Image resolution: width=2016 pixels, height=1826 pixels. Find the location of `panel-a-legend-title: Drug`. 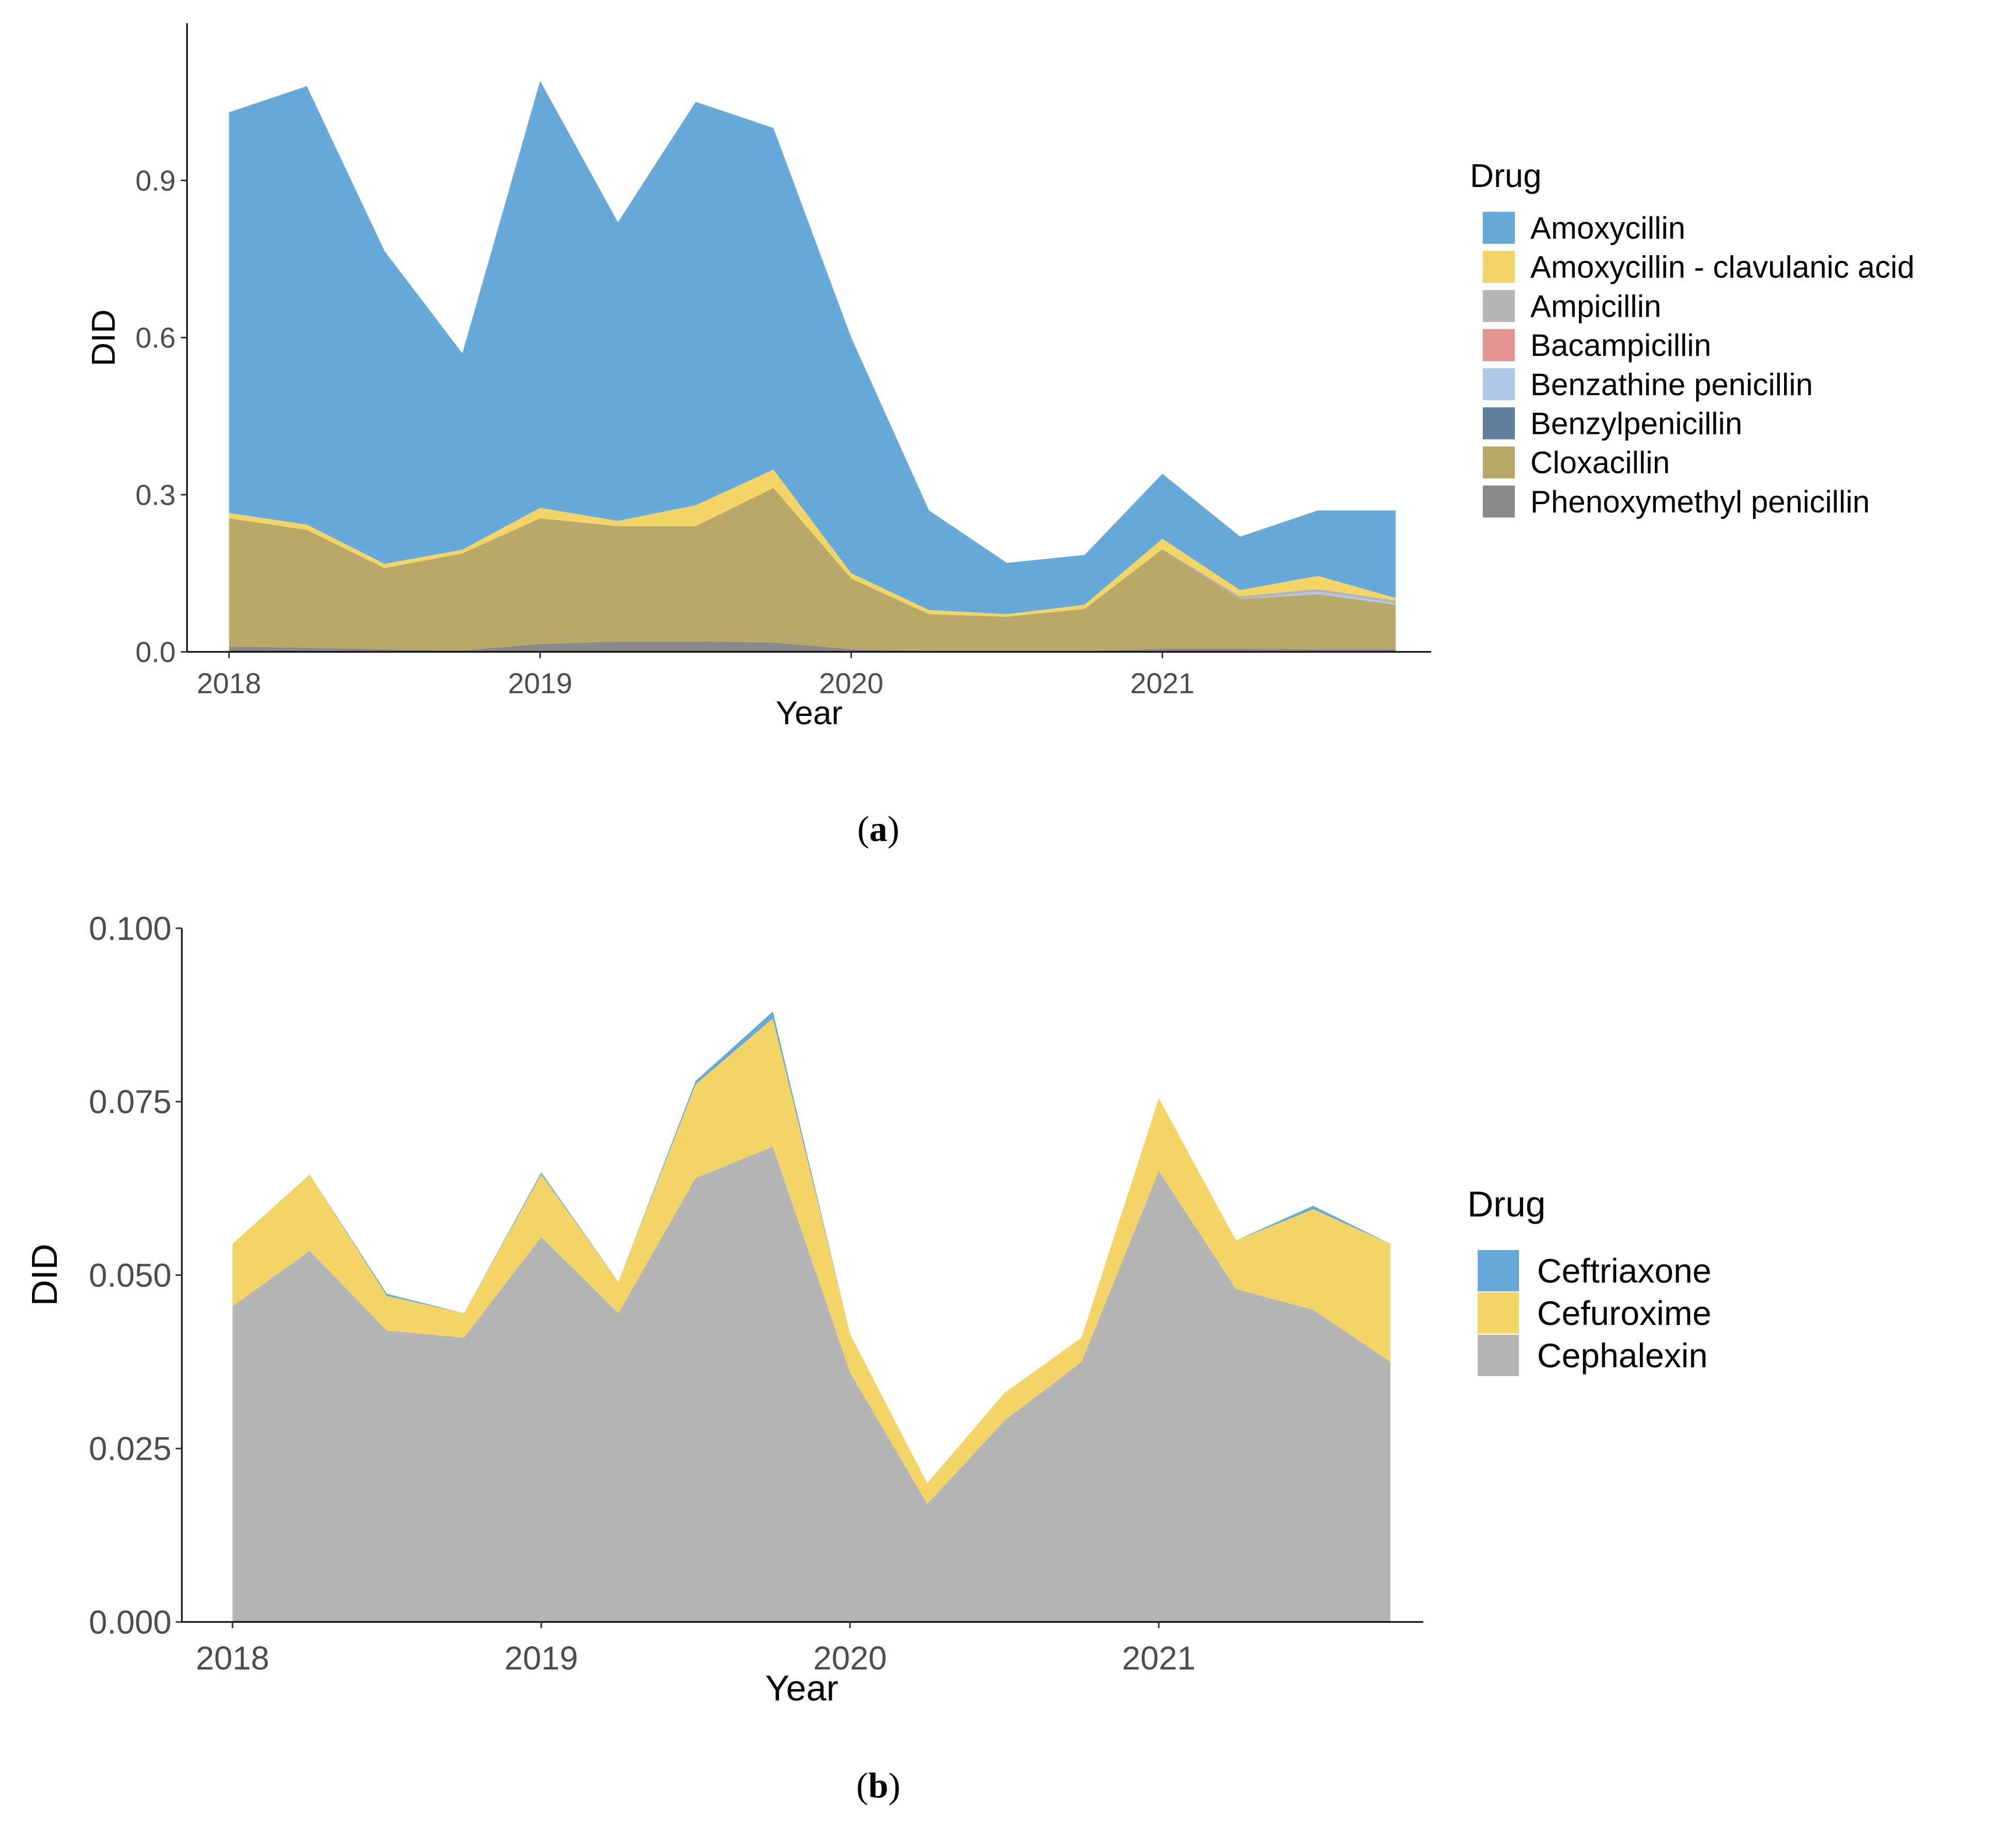

panel-a-legend-title: Drug is located at coordinates (1506, 175).